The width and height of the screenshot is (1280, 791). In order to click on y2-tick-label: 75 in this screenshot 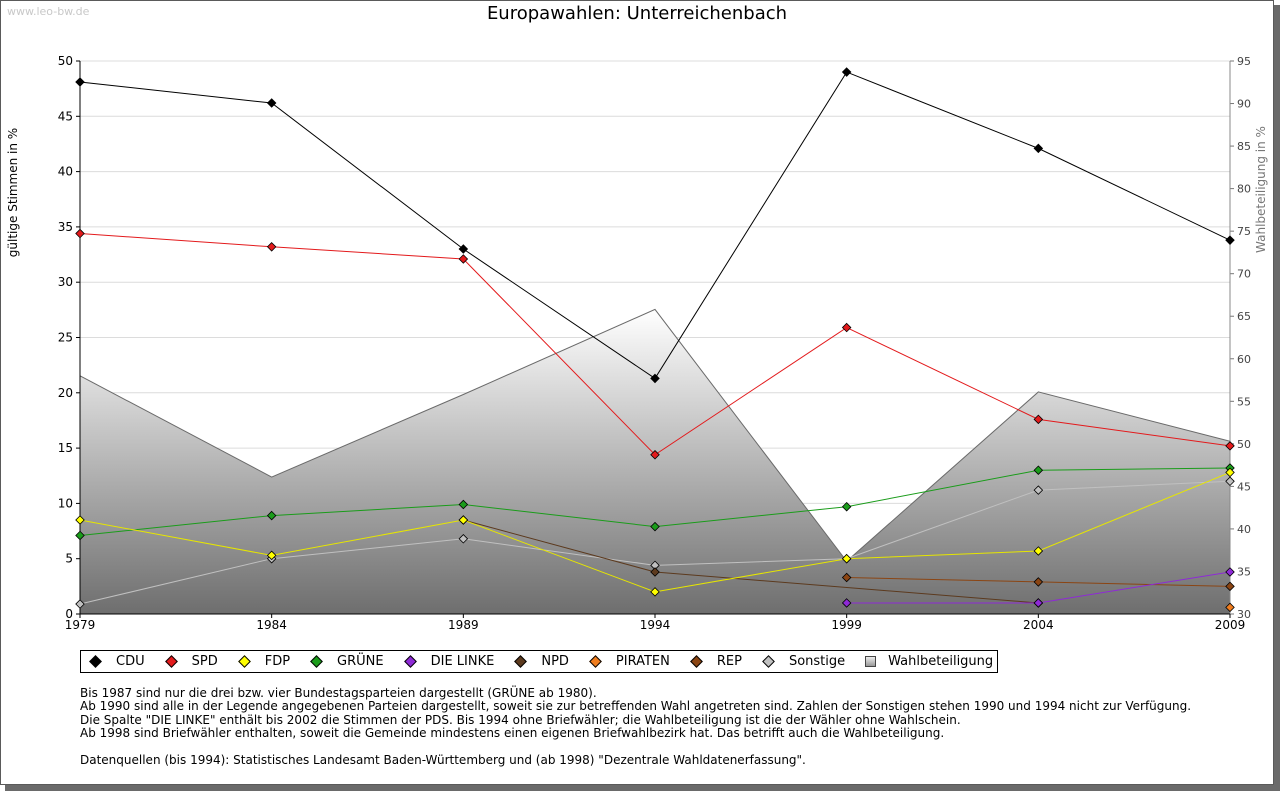, I will do `click(1244, 231)`.